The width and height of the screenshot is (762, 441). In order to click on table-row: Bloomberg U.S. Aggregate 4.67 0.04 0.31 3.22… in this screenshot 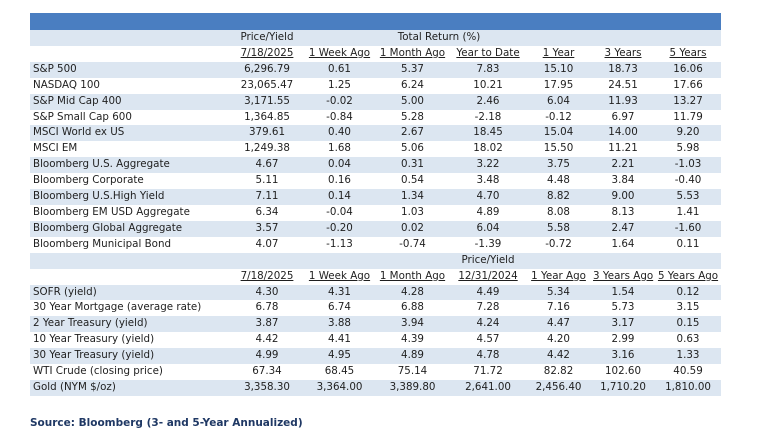, I will do `click(376, 165)`.